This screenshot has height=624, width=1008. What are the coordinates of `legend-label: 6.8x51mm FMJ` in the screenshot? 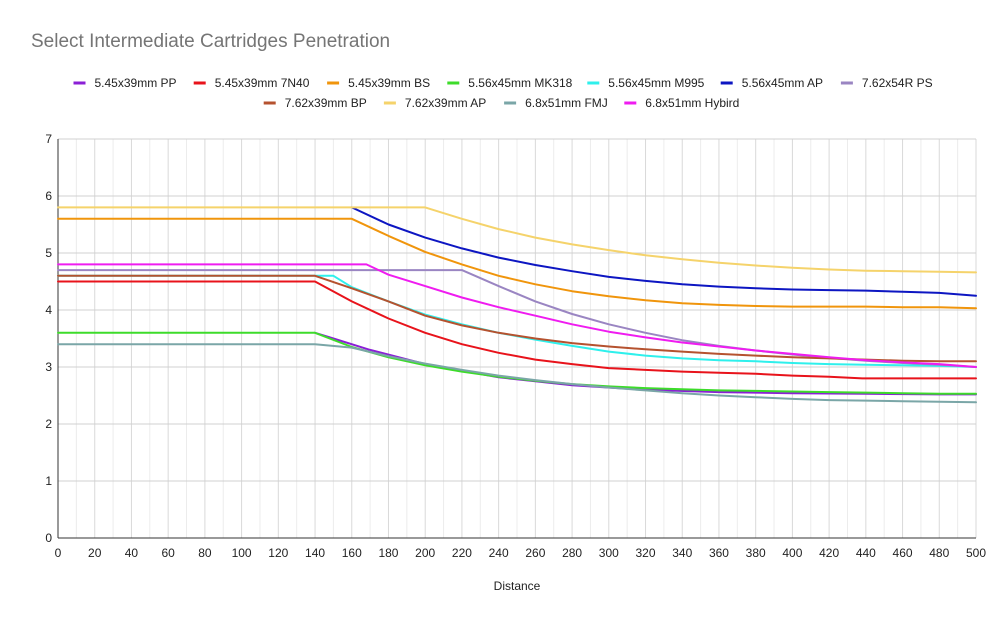 It's located at (566, 103).